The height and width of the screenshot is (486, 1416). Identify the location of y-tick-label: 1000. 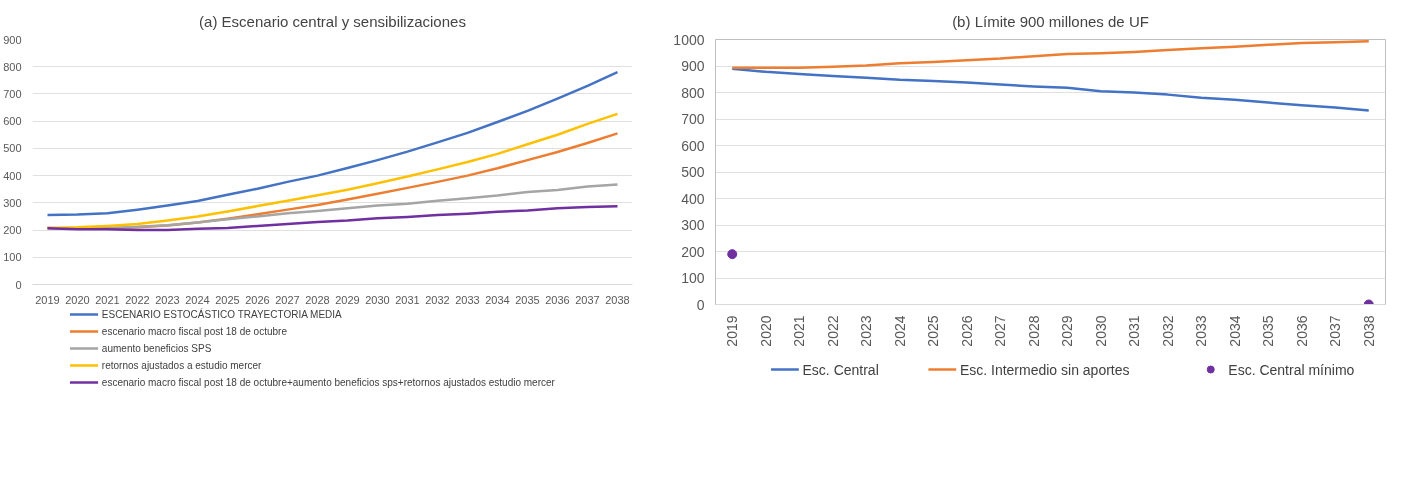
(689, 39).